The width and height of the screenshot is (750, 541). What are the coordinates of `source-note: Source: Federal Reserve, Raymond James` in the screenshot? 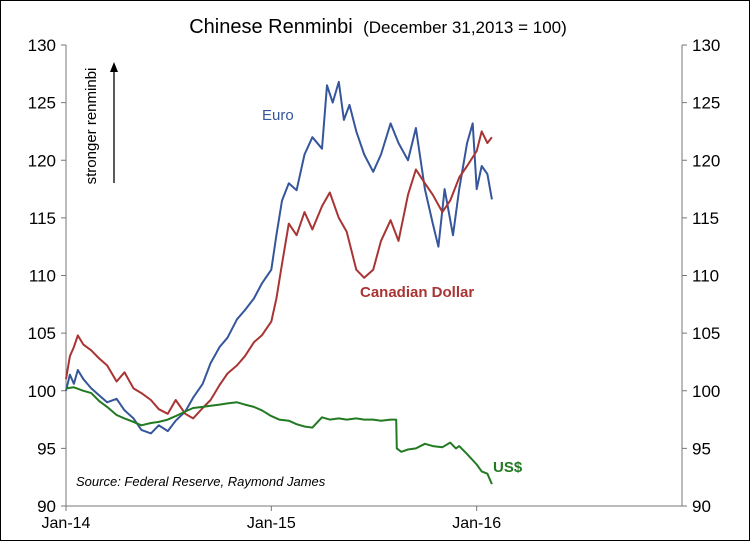 It's located at (201, 481).